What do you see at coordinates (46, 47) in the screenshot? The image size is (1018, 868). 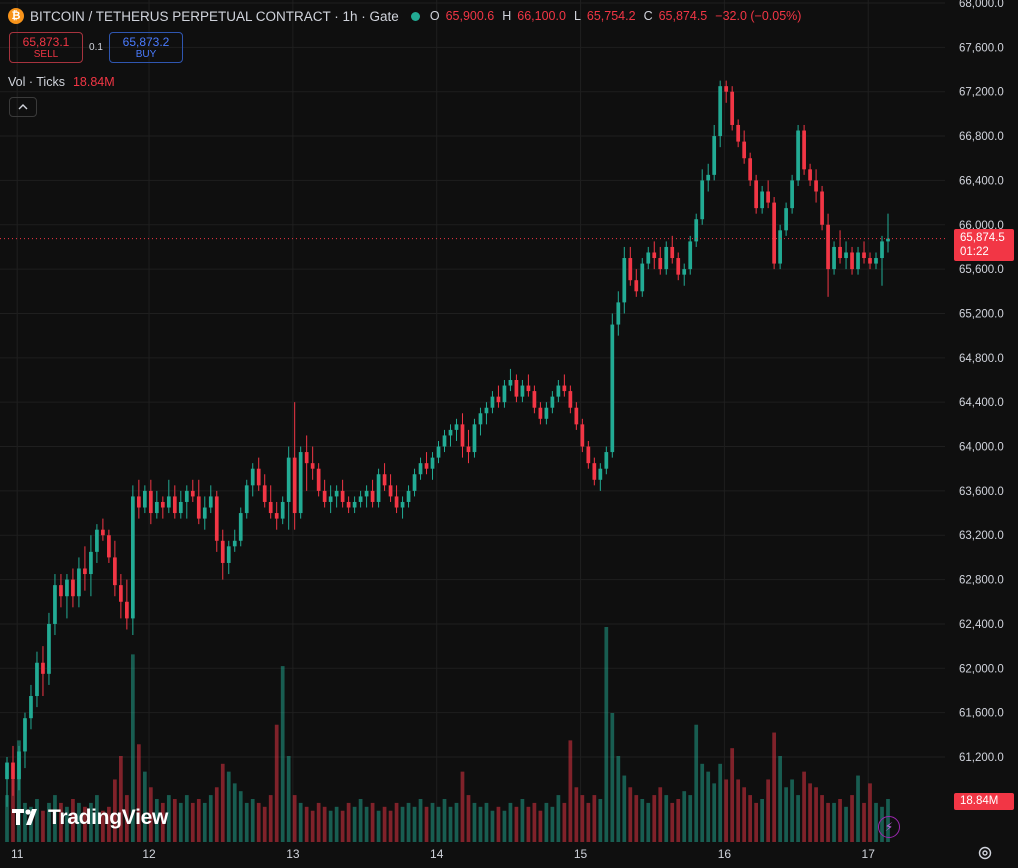 I see `sell-button: 65,873.1 SELL` at bounding box center [46, 47].